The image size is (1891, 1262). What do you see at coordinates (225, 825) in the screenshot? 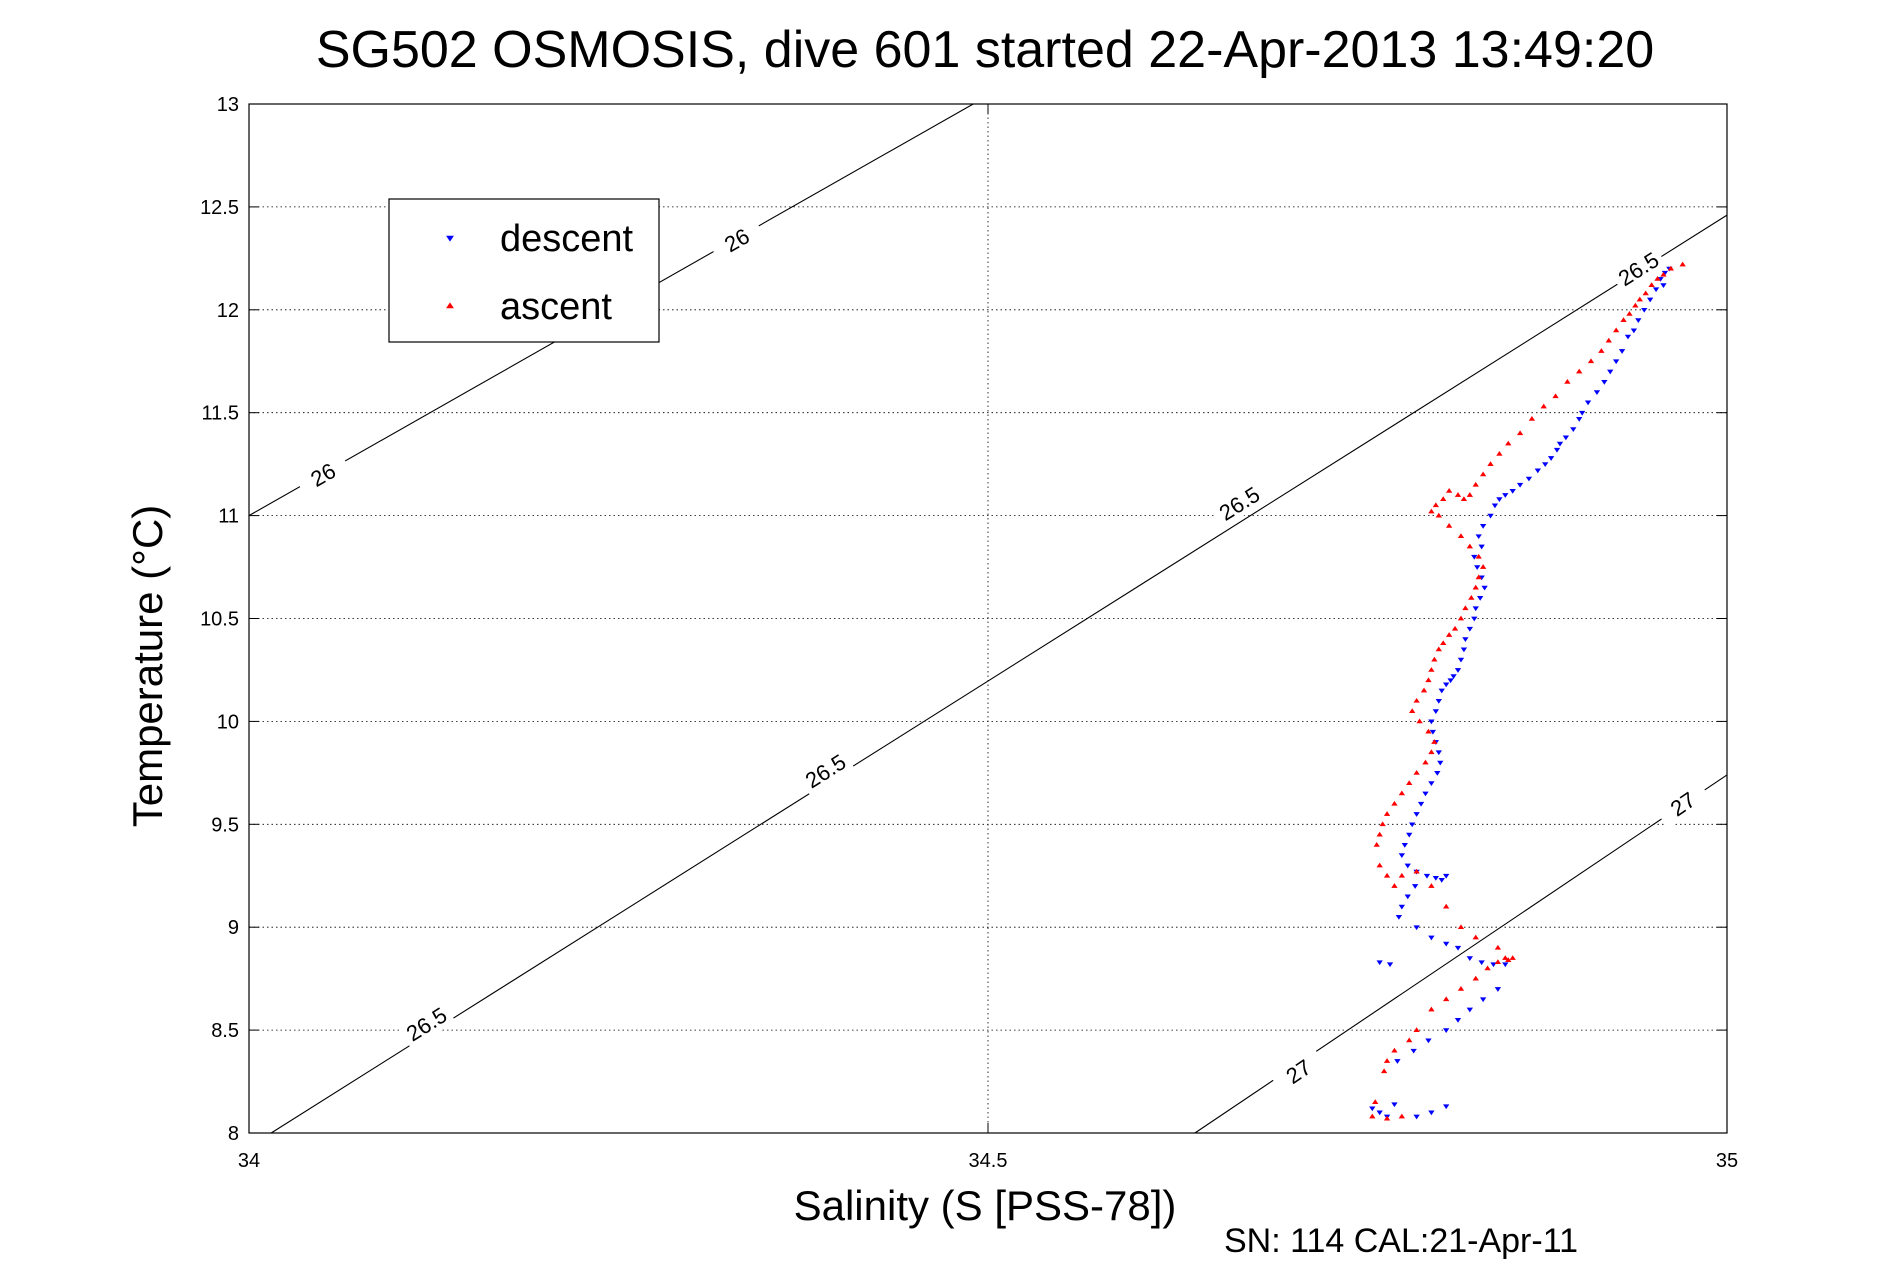
I see `y-tick-label: 9.5` at bounding box center [225, 825].